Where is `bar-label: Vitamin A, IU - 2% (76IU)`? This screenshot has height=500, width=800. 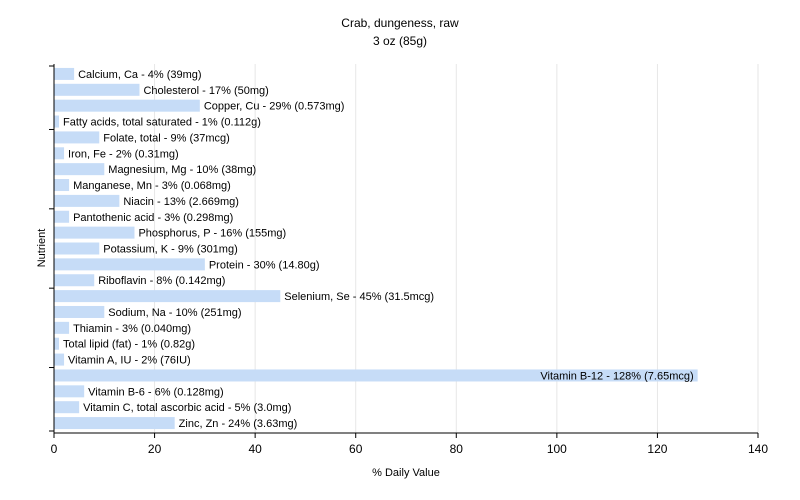 bar-label: Vitamin A, IU - 2% (76IU) is located at coordinates (129, 361).